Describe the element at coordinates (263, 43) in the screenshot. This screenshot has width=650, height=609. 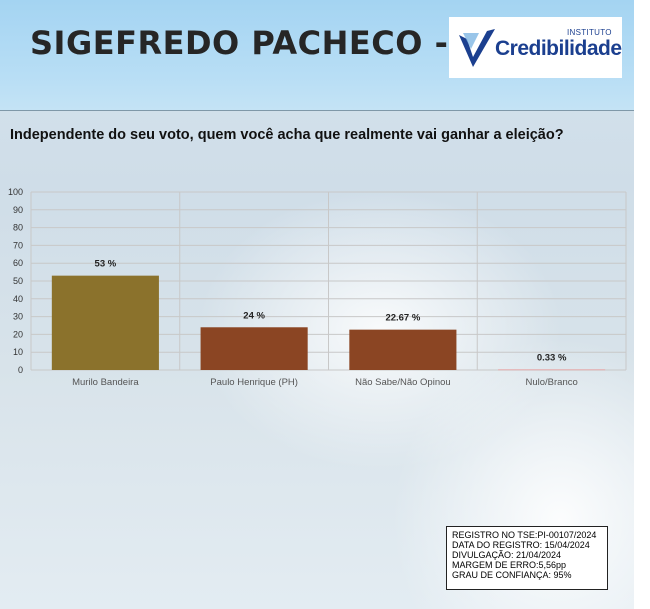
I see `page-title: SIGEFREDO PACHECO - PI` at that location.